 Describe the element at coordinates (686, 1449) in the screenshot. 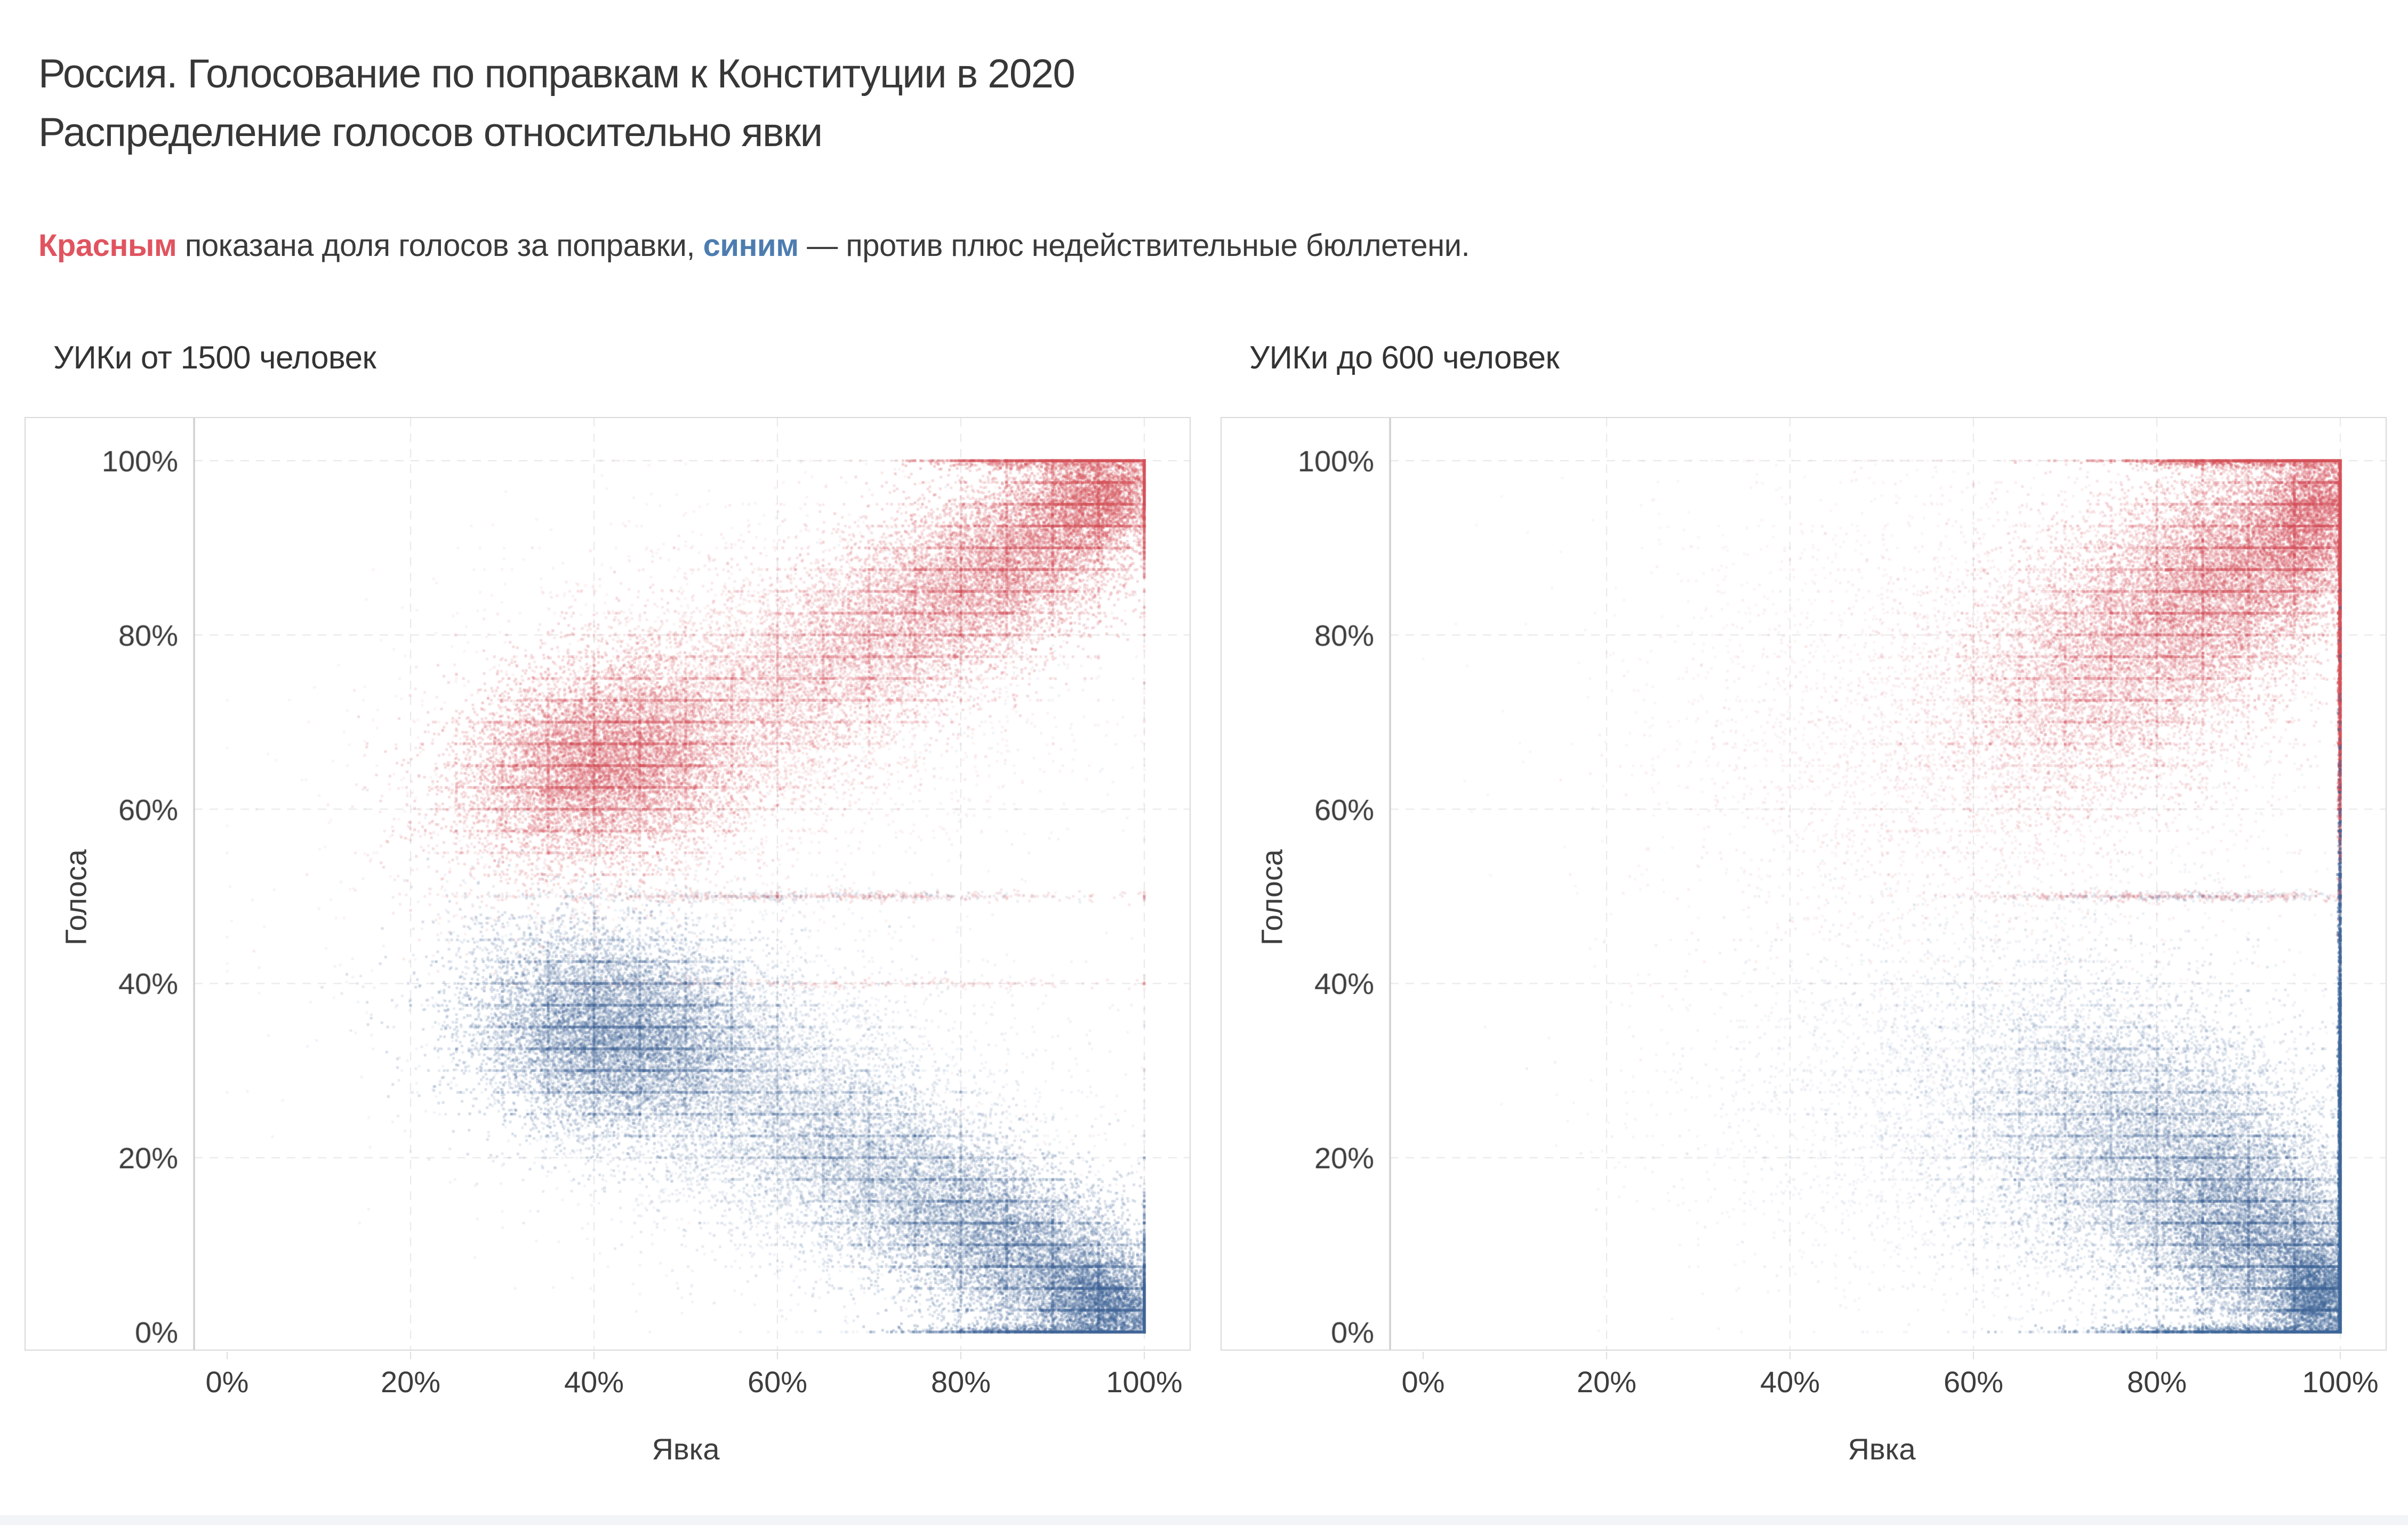

I see `x-axis-label-left: Явка` at that location.